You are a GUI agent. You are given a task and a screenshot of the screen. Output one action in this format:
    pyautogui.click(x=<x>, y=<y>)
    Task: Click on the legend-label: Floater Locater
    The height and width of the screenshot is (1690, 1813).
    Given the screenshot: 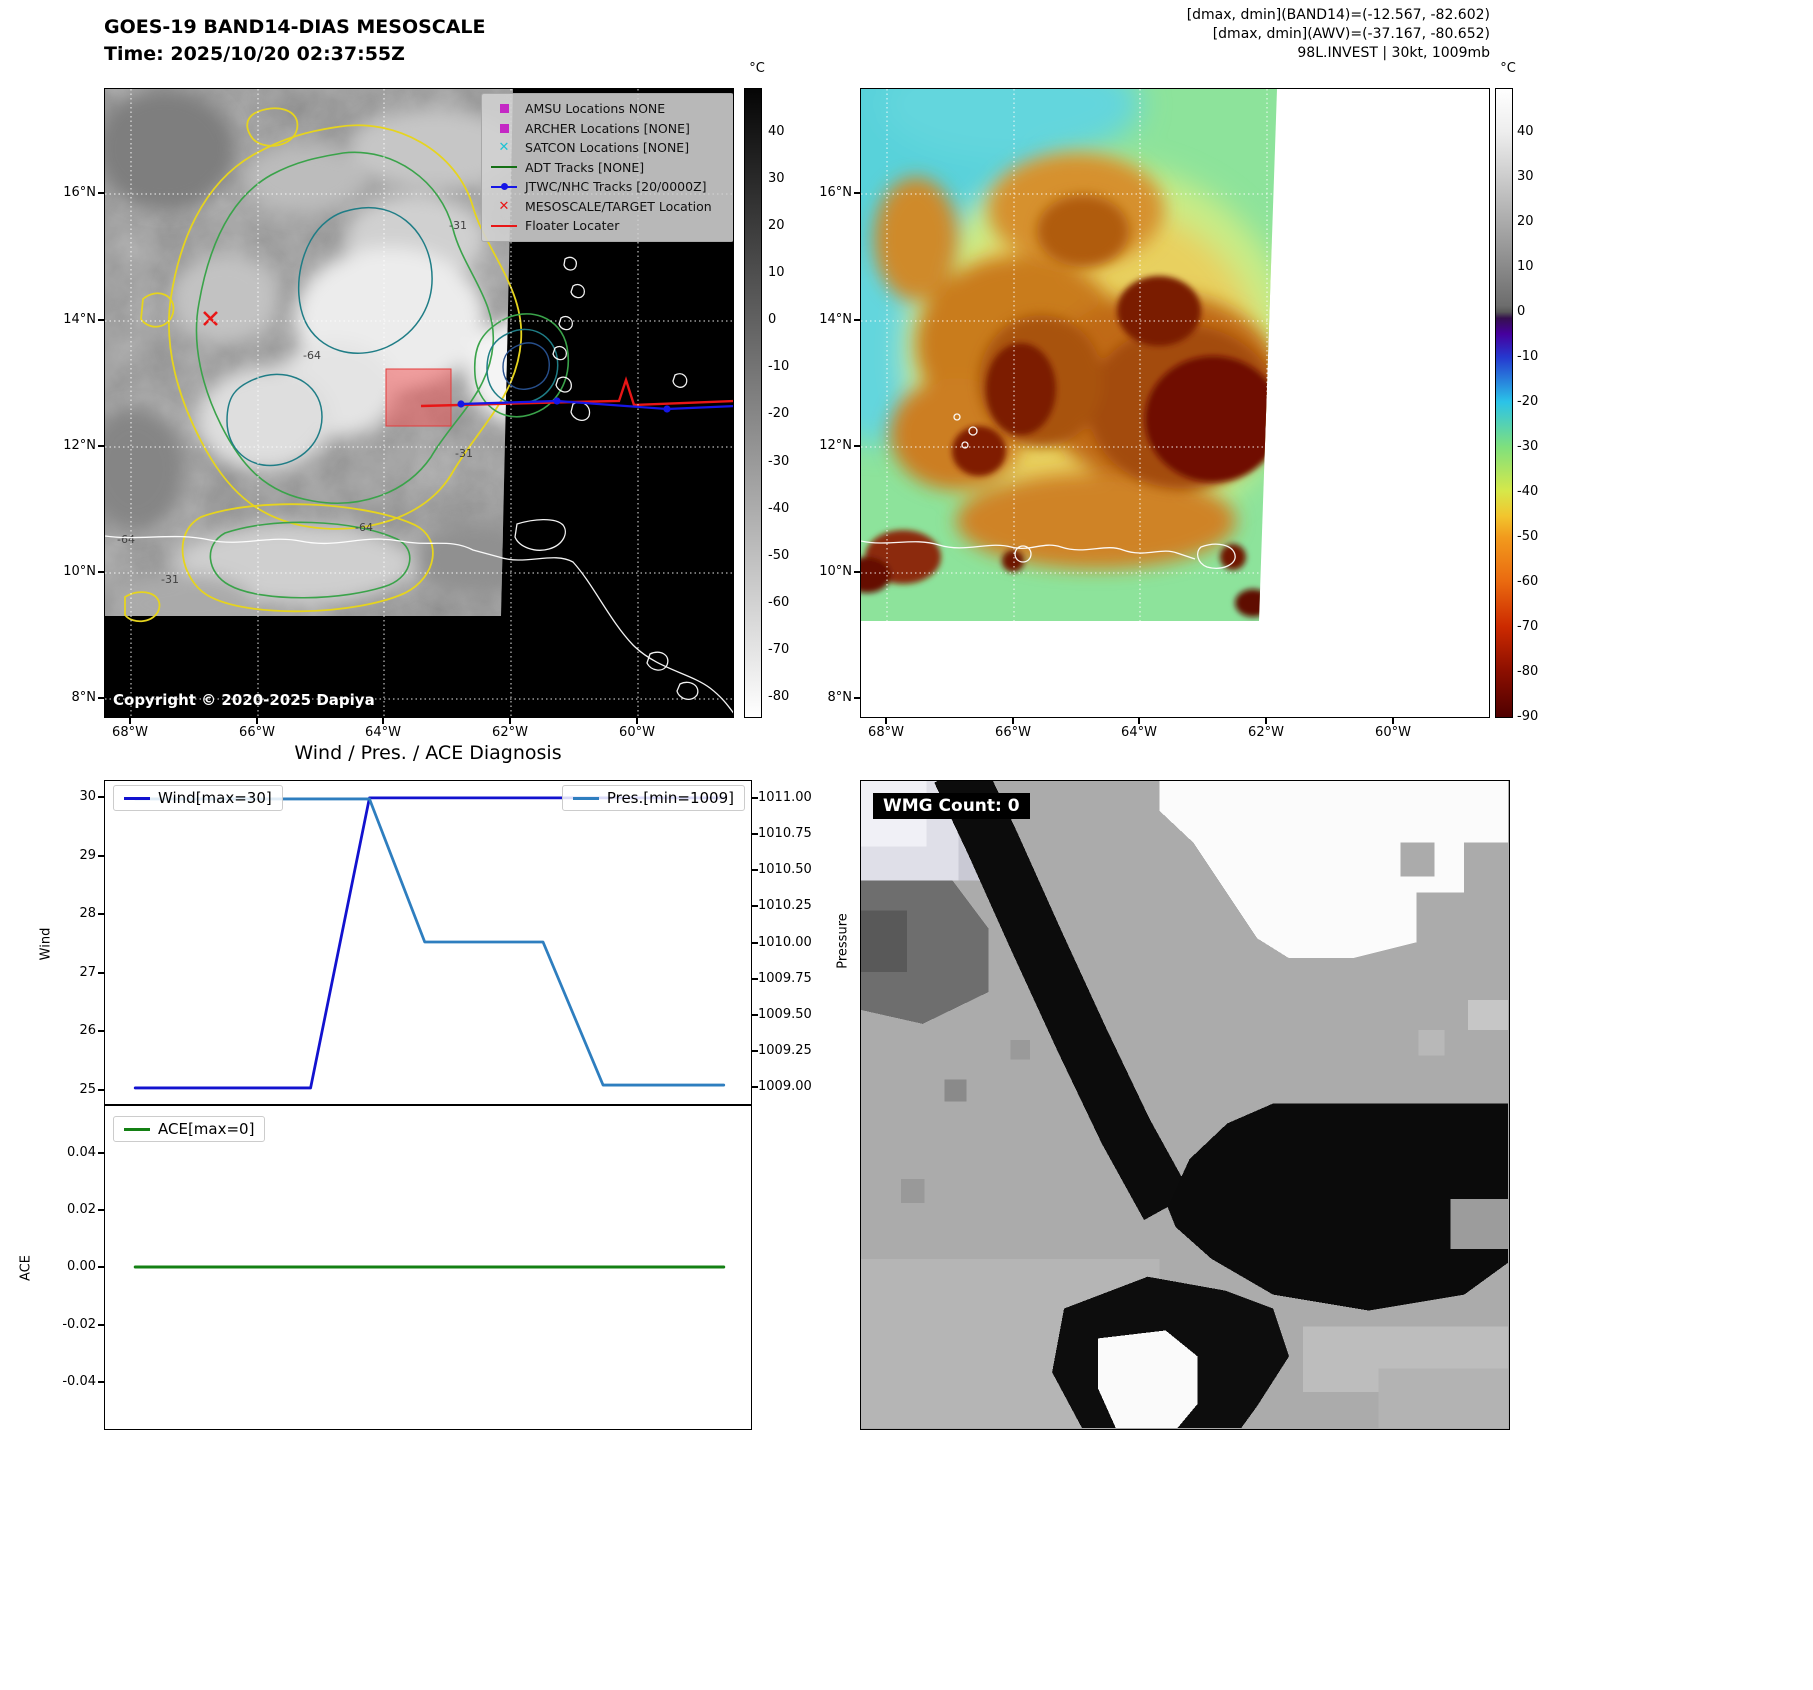 What is the action you would take?
    pyautogui.click(x=572, y=226)
    